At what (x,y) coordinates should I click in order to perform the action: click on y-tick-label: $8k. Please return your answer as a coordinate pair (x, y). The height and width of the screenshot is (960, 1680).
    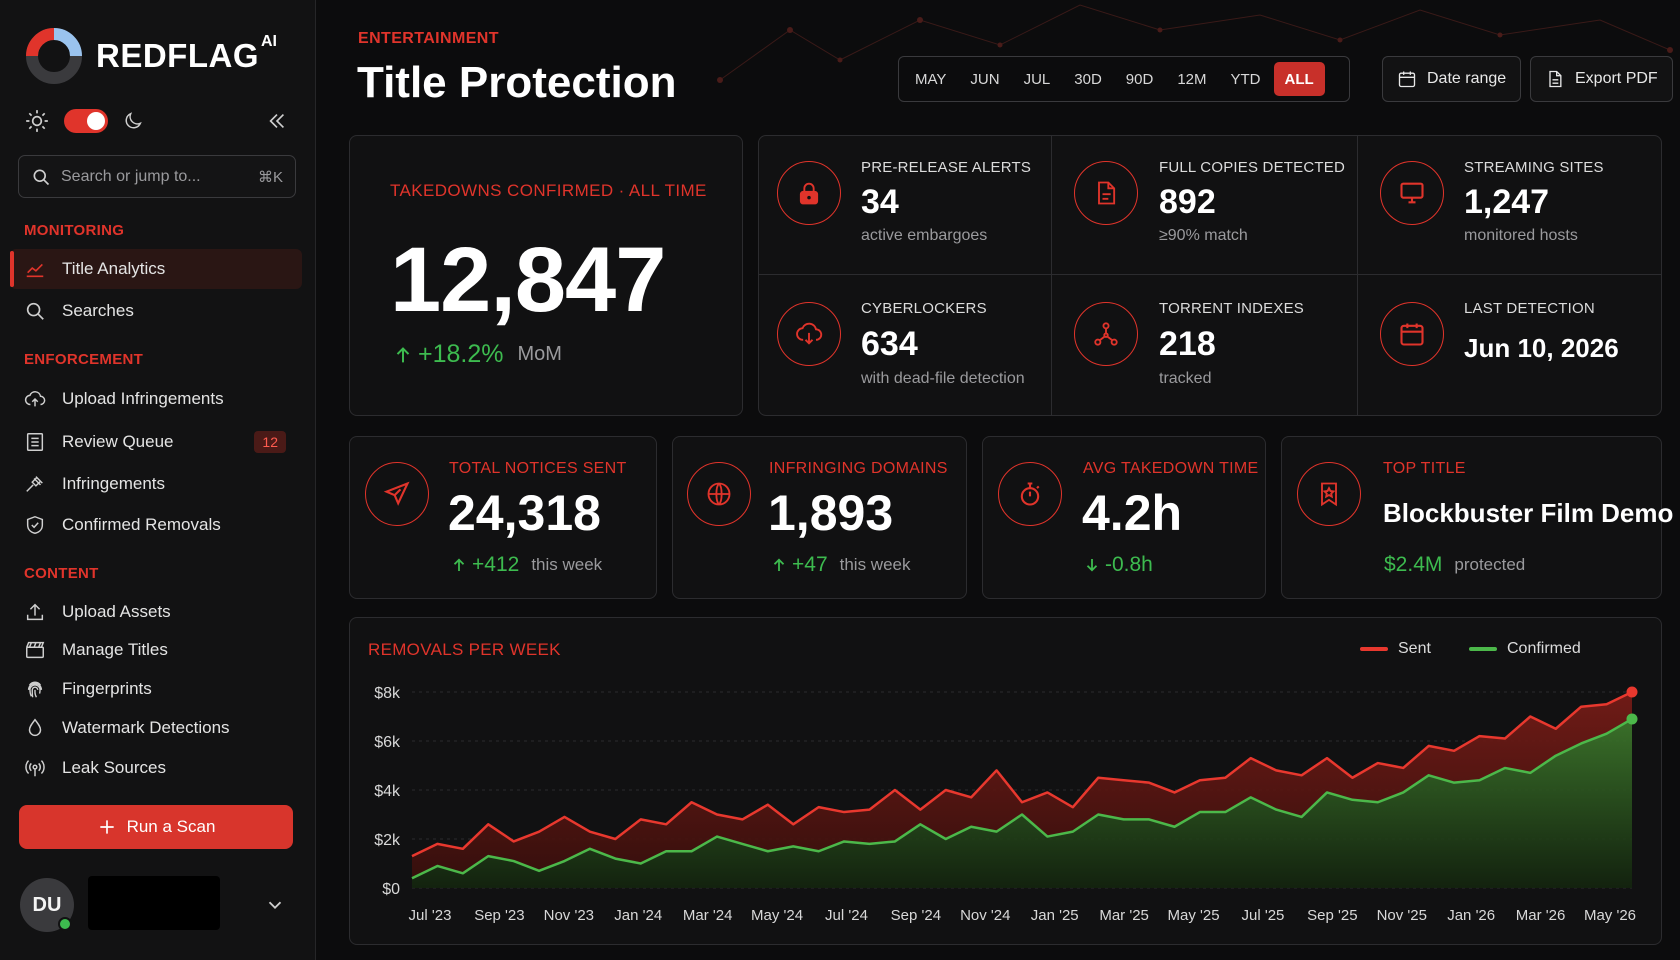
    Looking at the image, I should click on (387, 693).